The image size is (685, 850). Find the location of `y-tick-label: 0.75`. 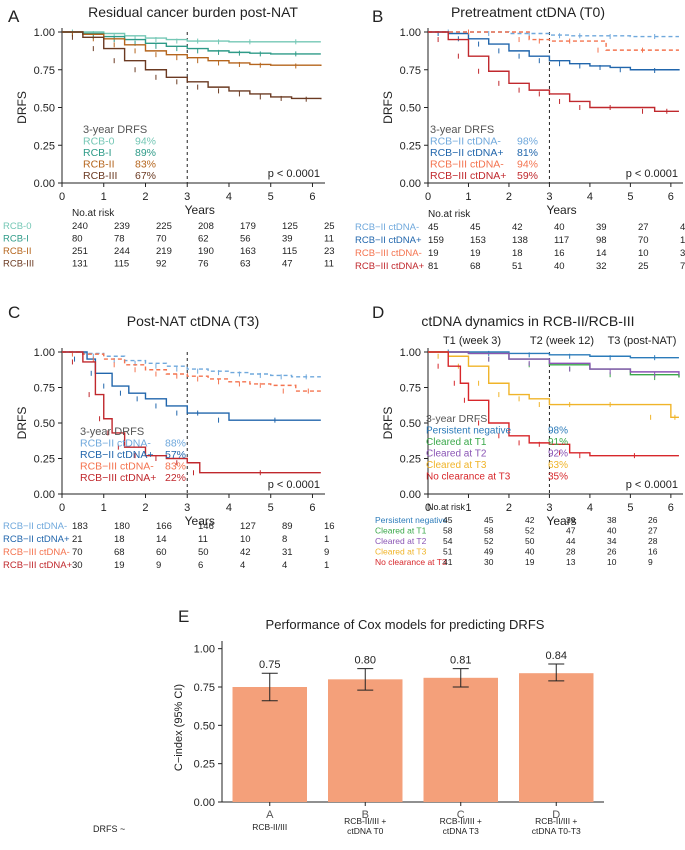

y-tick-label: 0.75 is located at coordinates (44, 389).